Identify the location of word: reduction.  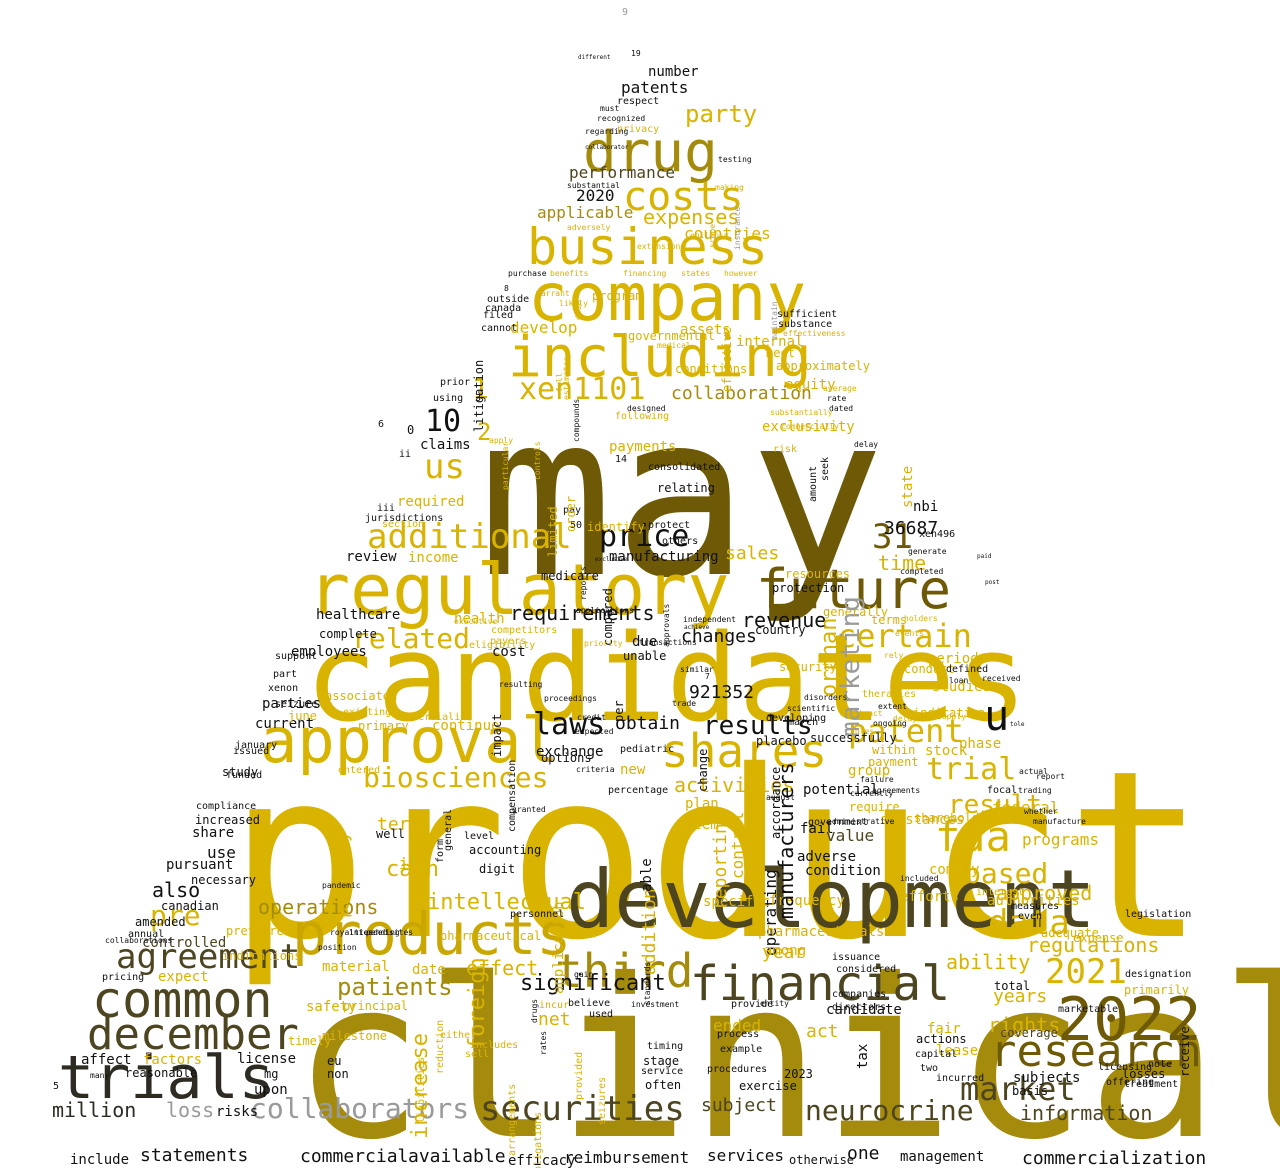
(440, 1046).